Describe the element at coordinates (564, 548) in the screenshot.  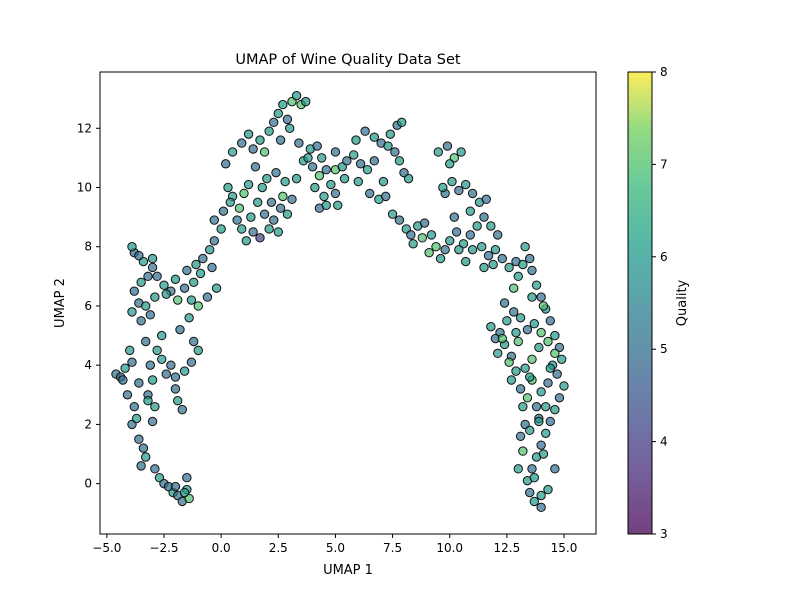
I see `x-tick-label: 15.0` at that location.